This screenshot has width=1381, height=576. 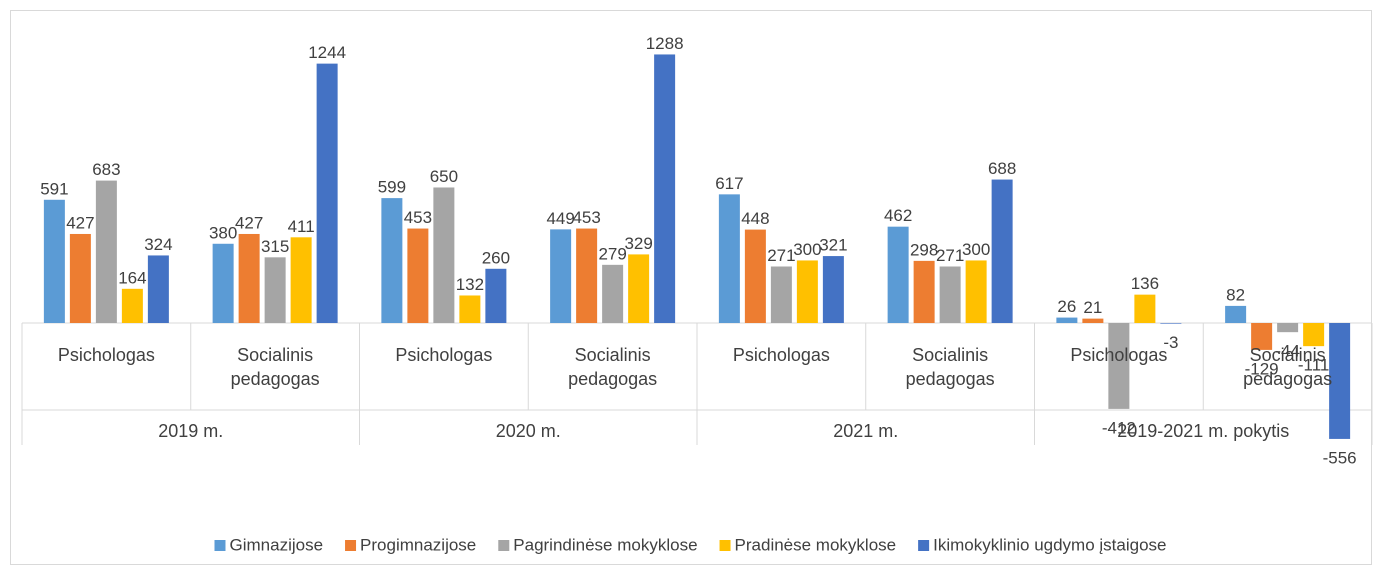 What do you see at coordinates (1145, 283) in the screenshot?
I see `data-label: 136` at bounding box center [1145, 283].